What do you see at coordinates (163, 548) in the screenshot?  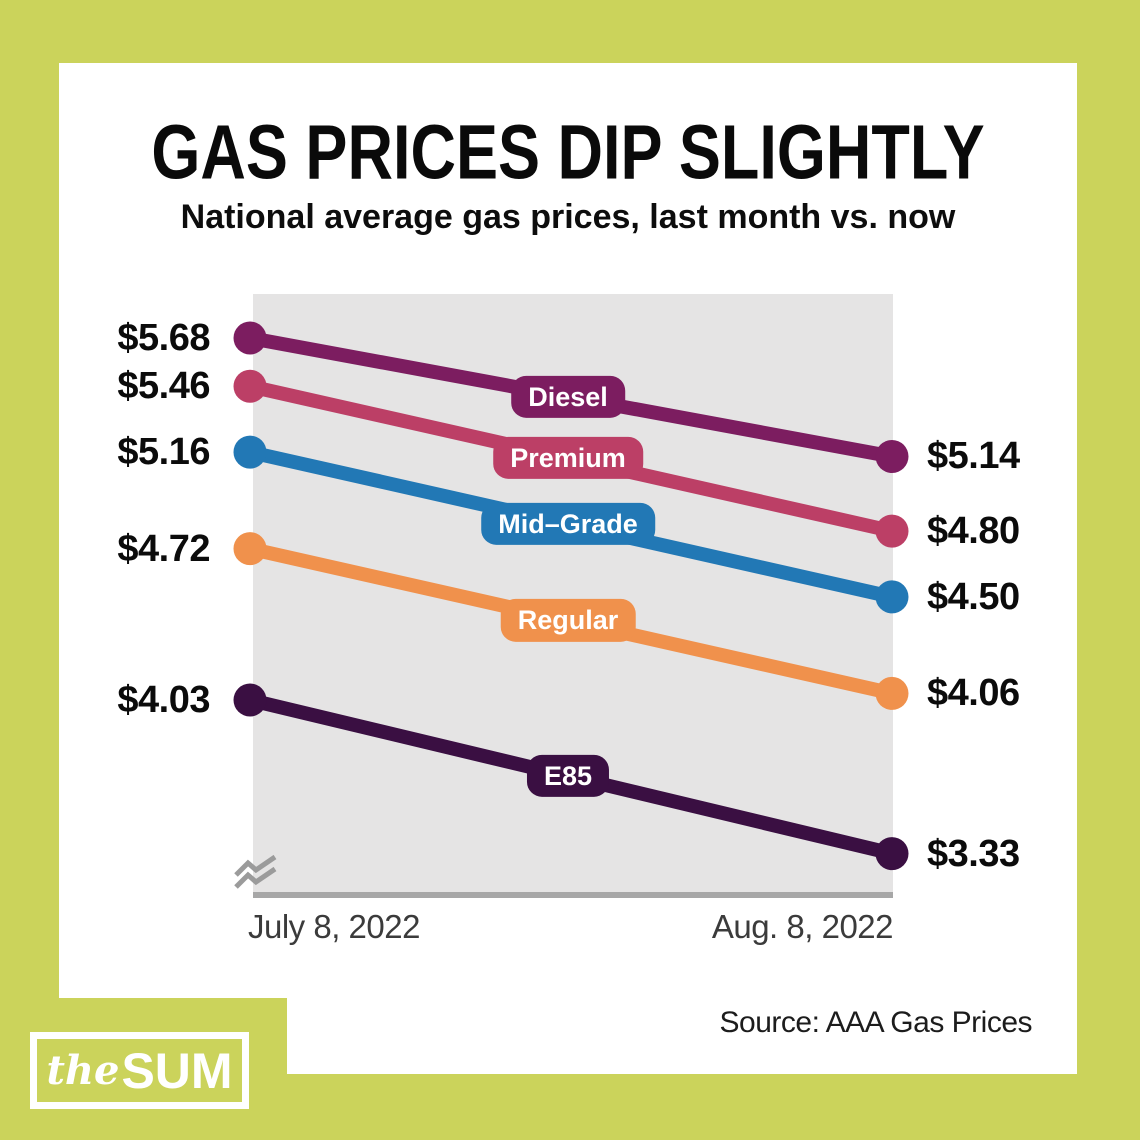 I see `value-label-left-regular: $4.72` at bounding box center [163, 548].